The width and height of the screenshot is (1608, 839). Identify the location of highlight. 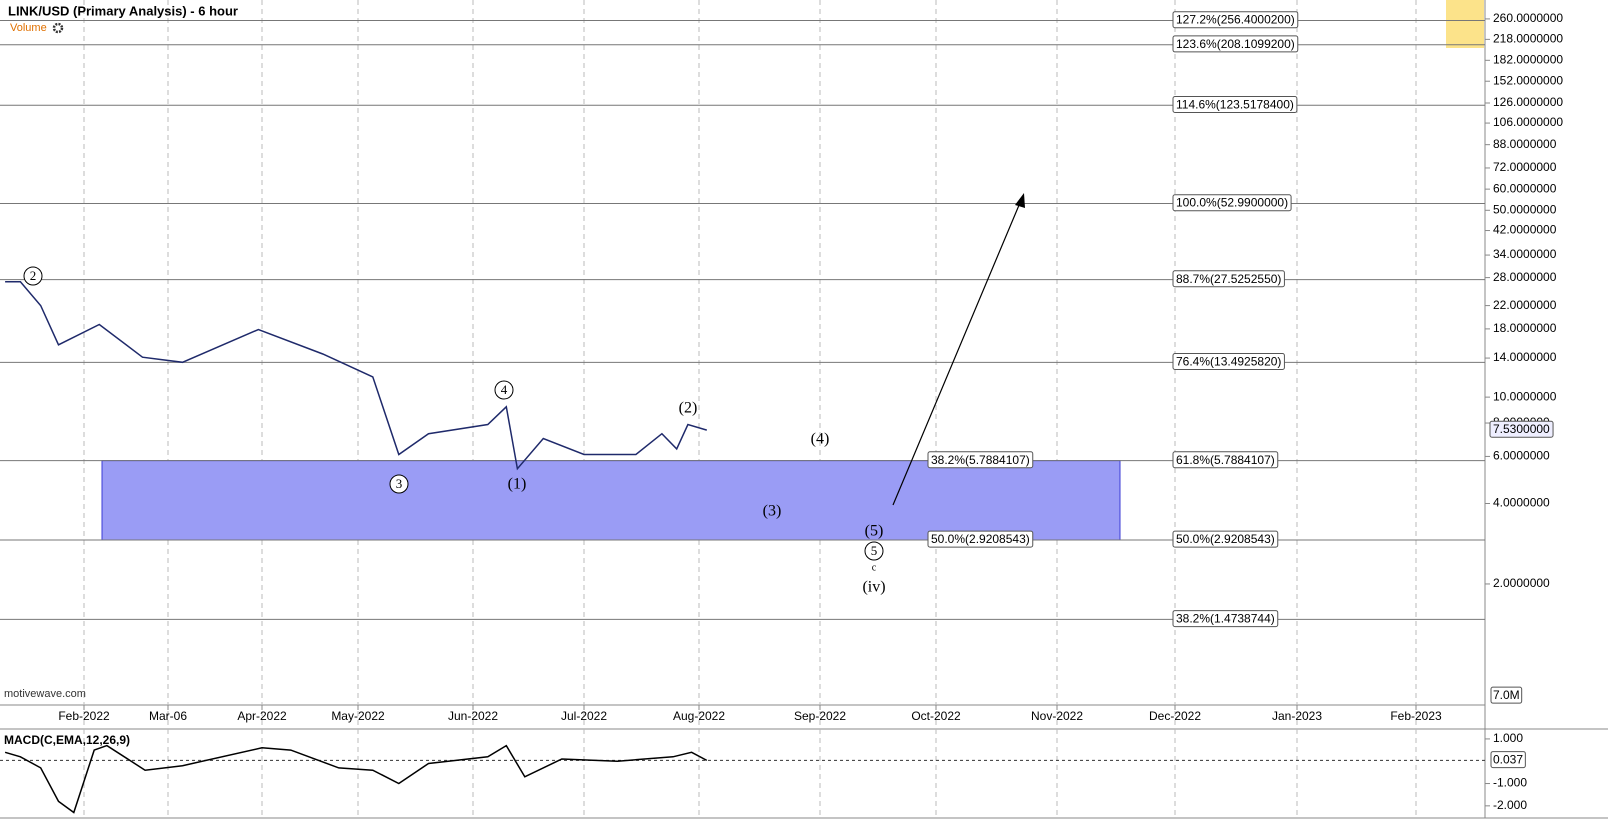
(1465, 24).